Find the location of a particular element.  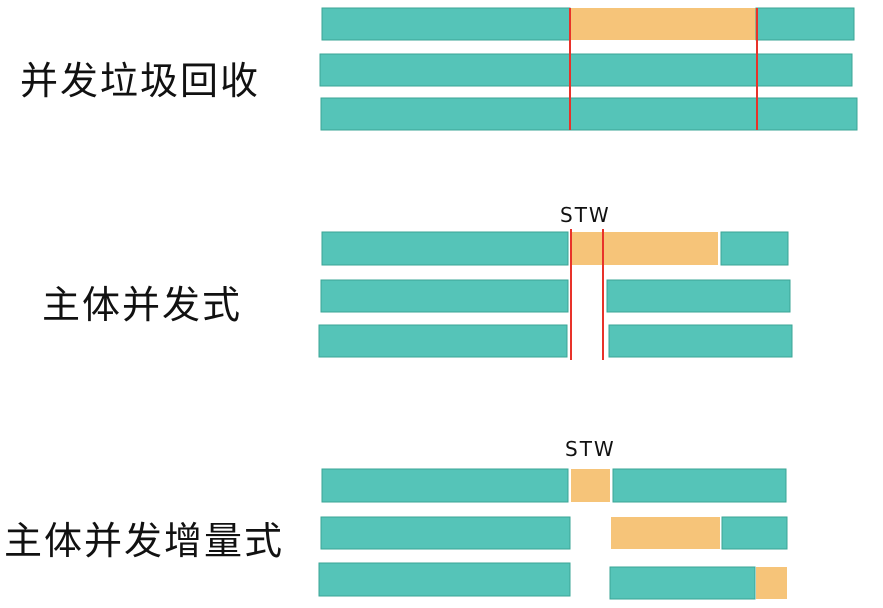

mostly-concurrent-label: 主体并发式 is located at coordinates (142, 305).